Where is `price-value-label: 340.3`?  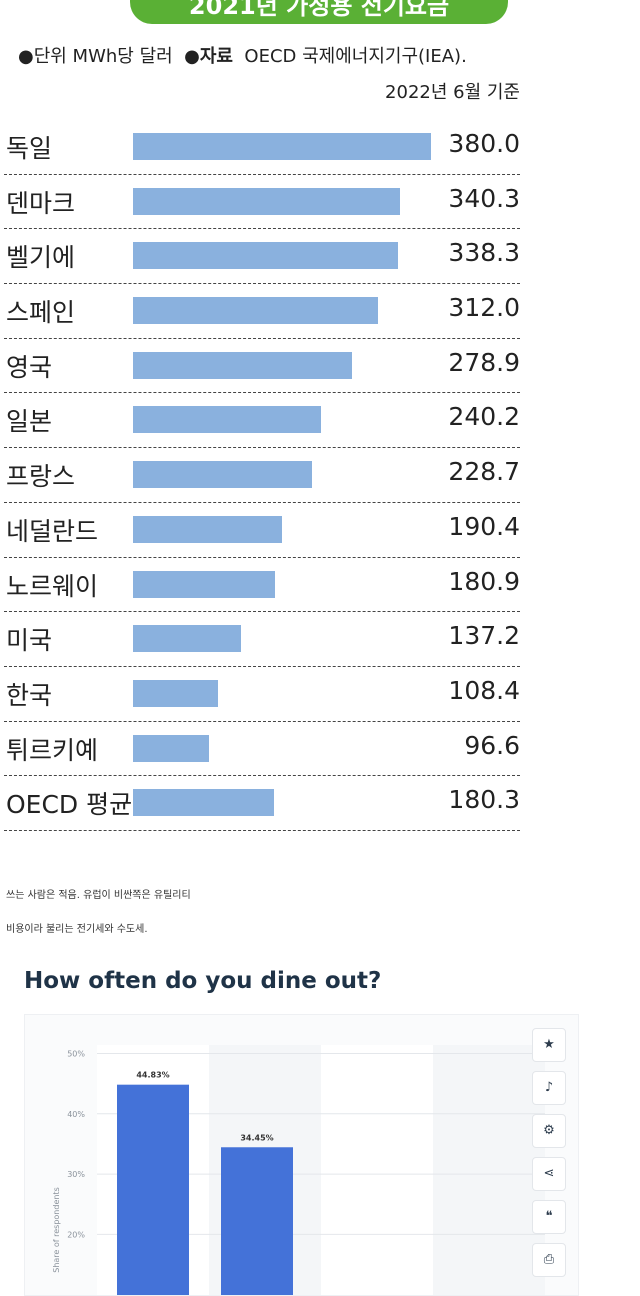 price-value-label: 340.3 is located at coordinates (484, 198).